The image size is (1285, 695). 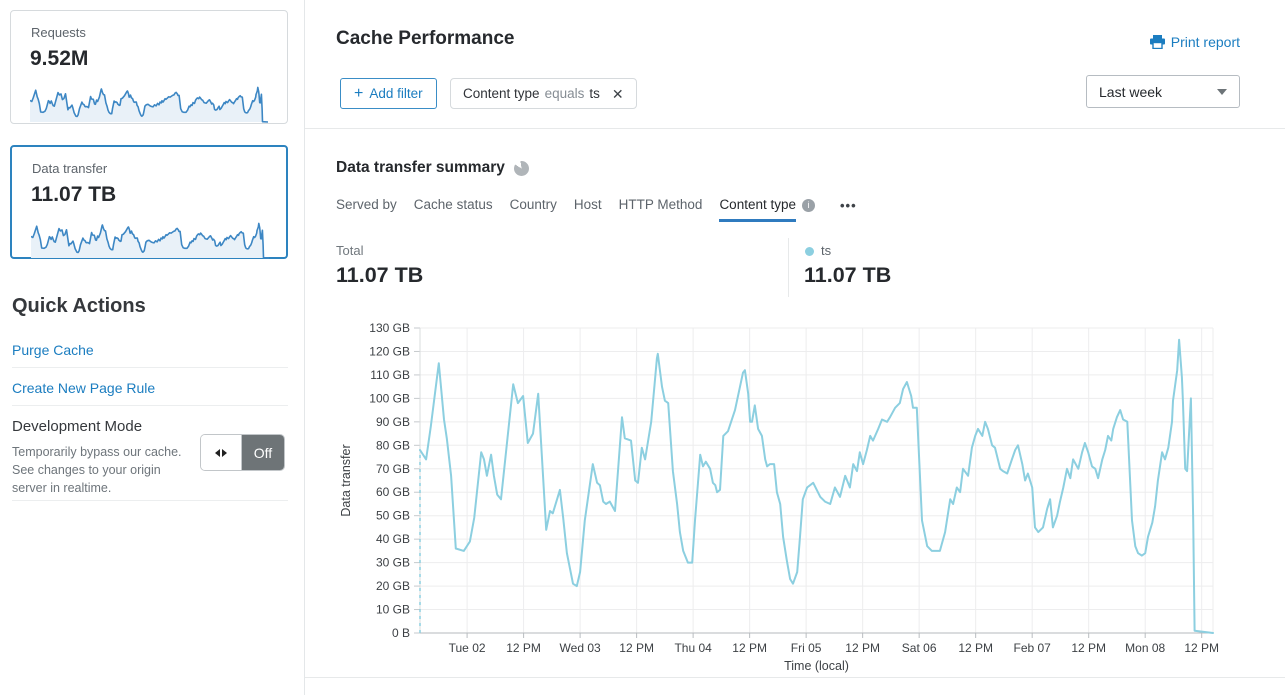 I want to click on tab-label: HTTP Method, so click(x=660, y=204).